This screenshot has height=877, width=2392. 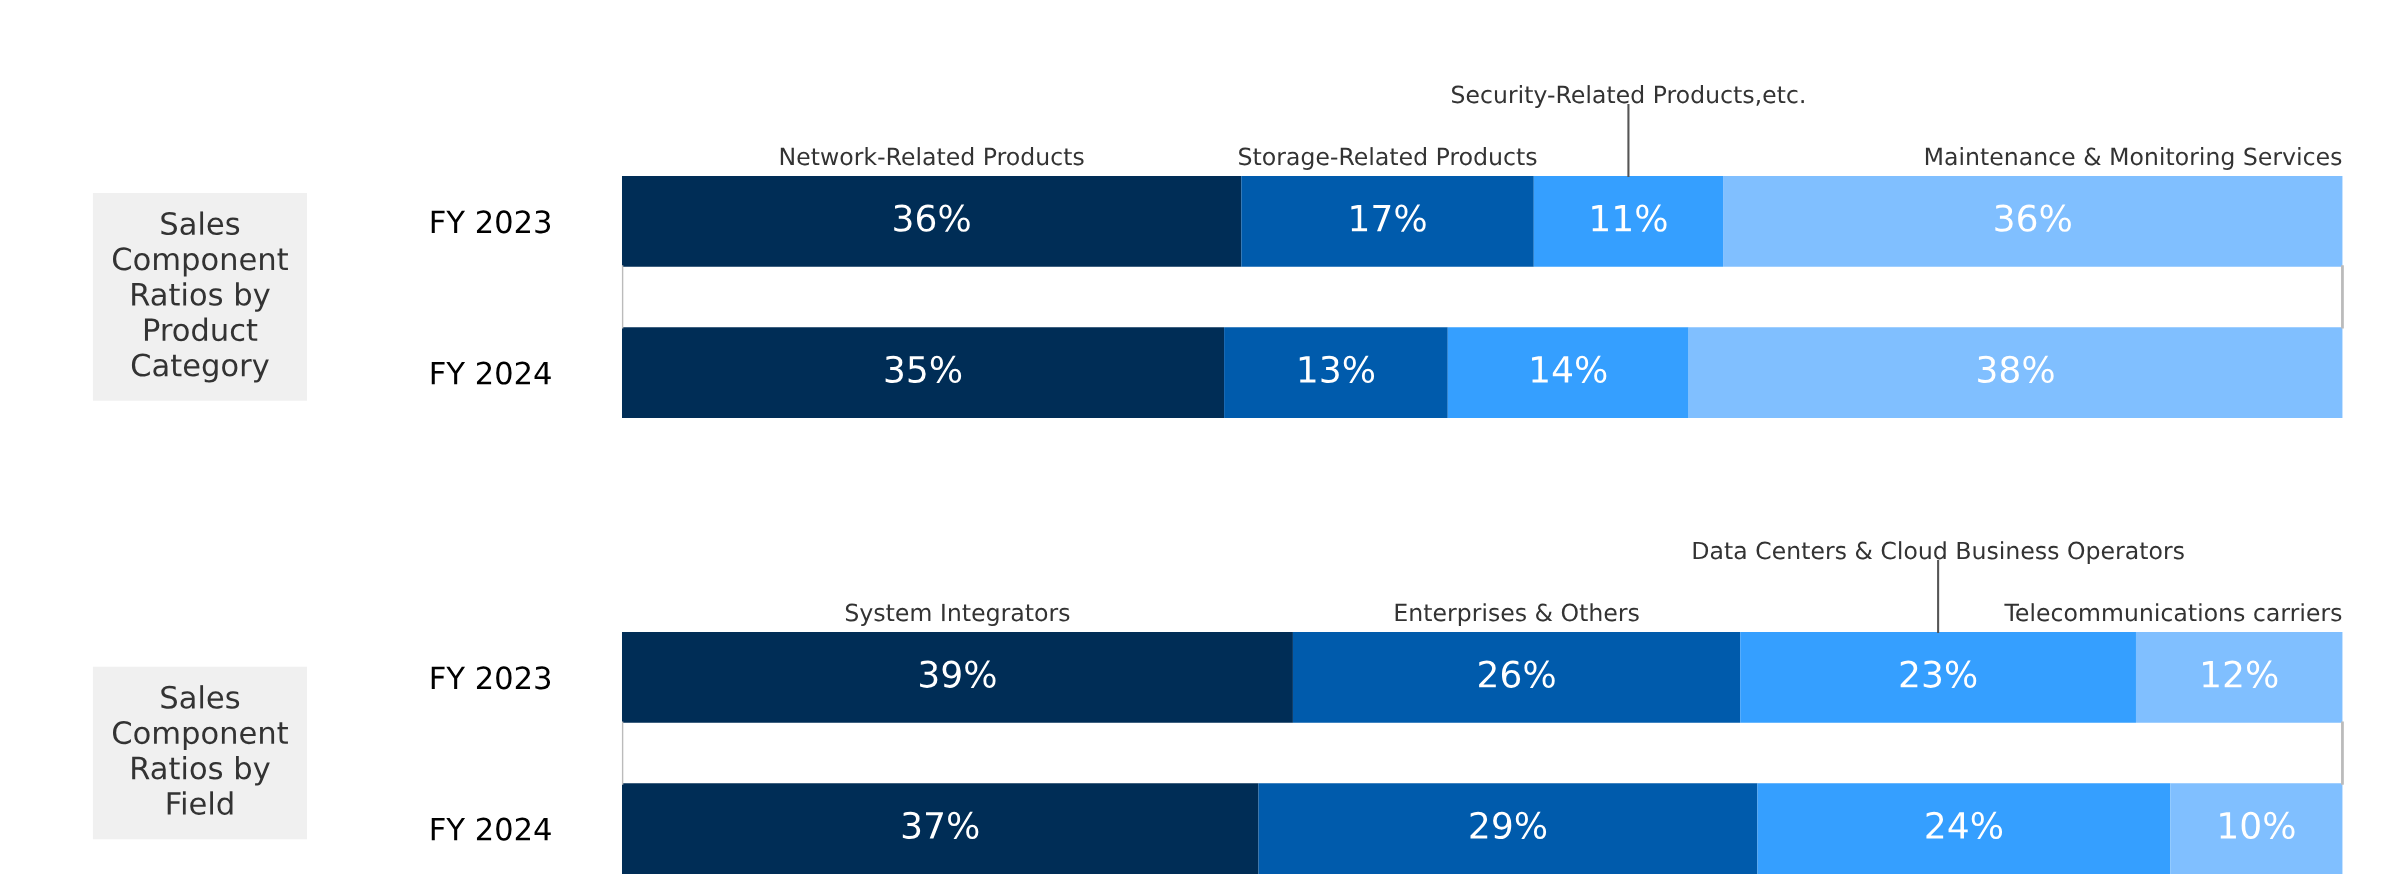 I want to click on series-label: Telecommunications carriers, so click(x=2173, y=612).